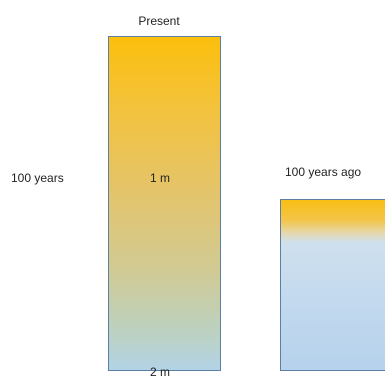  What do you see at coordinates (159, 372) in the screenshot?
I see `depth-2m-label: 2 m` at bounding box center [159, 372].